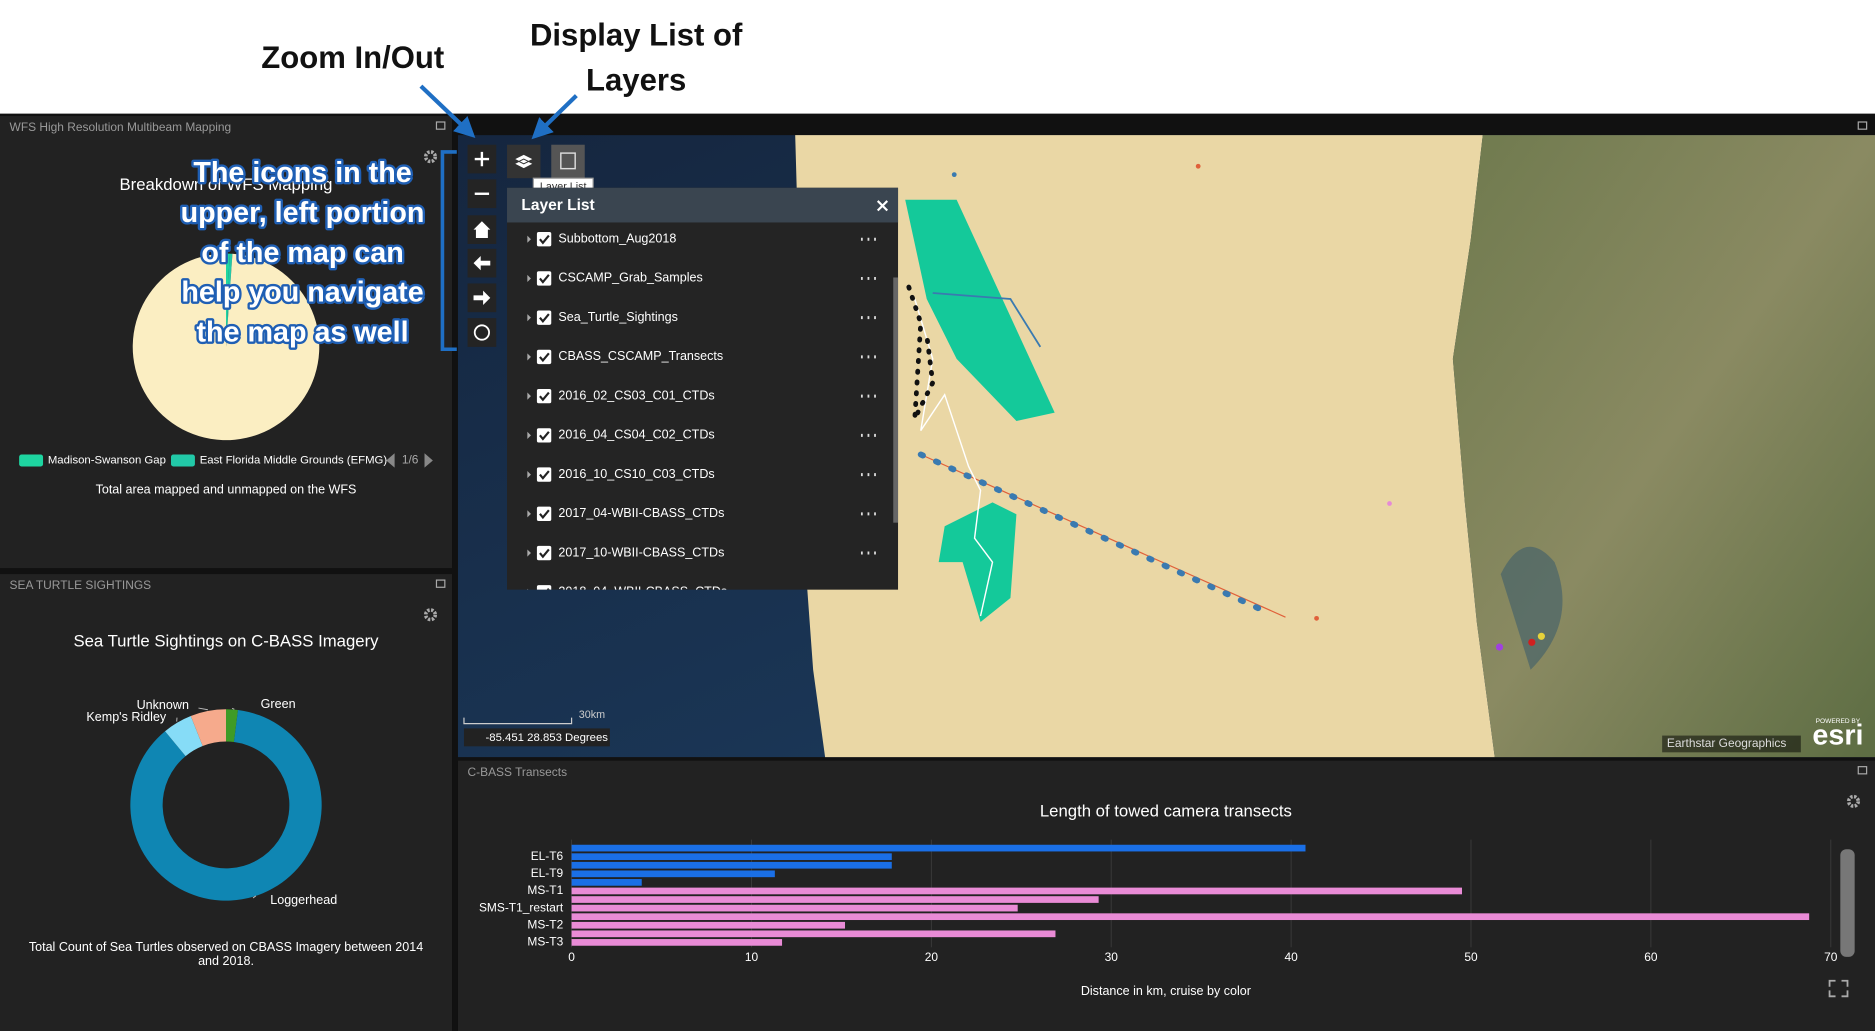  What do you see at coordinates (482, 332) in the screenshot?
I see `locate-button` at bounding box center [482, 332].